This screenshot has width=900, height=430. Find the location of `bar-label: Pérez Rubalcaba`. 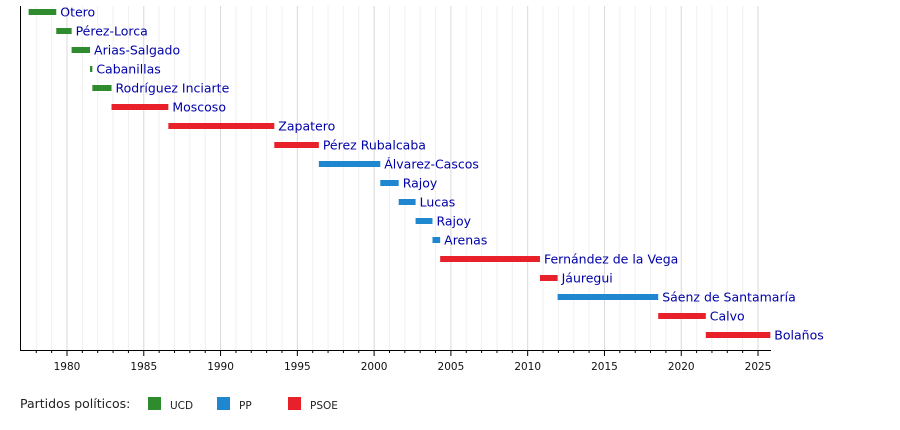

bar-label: Pérez Rubalcaba is located at coordinates (374, 145).